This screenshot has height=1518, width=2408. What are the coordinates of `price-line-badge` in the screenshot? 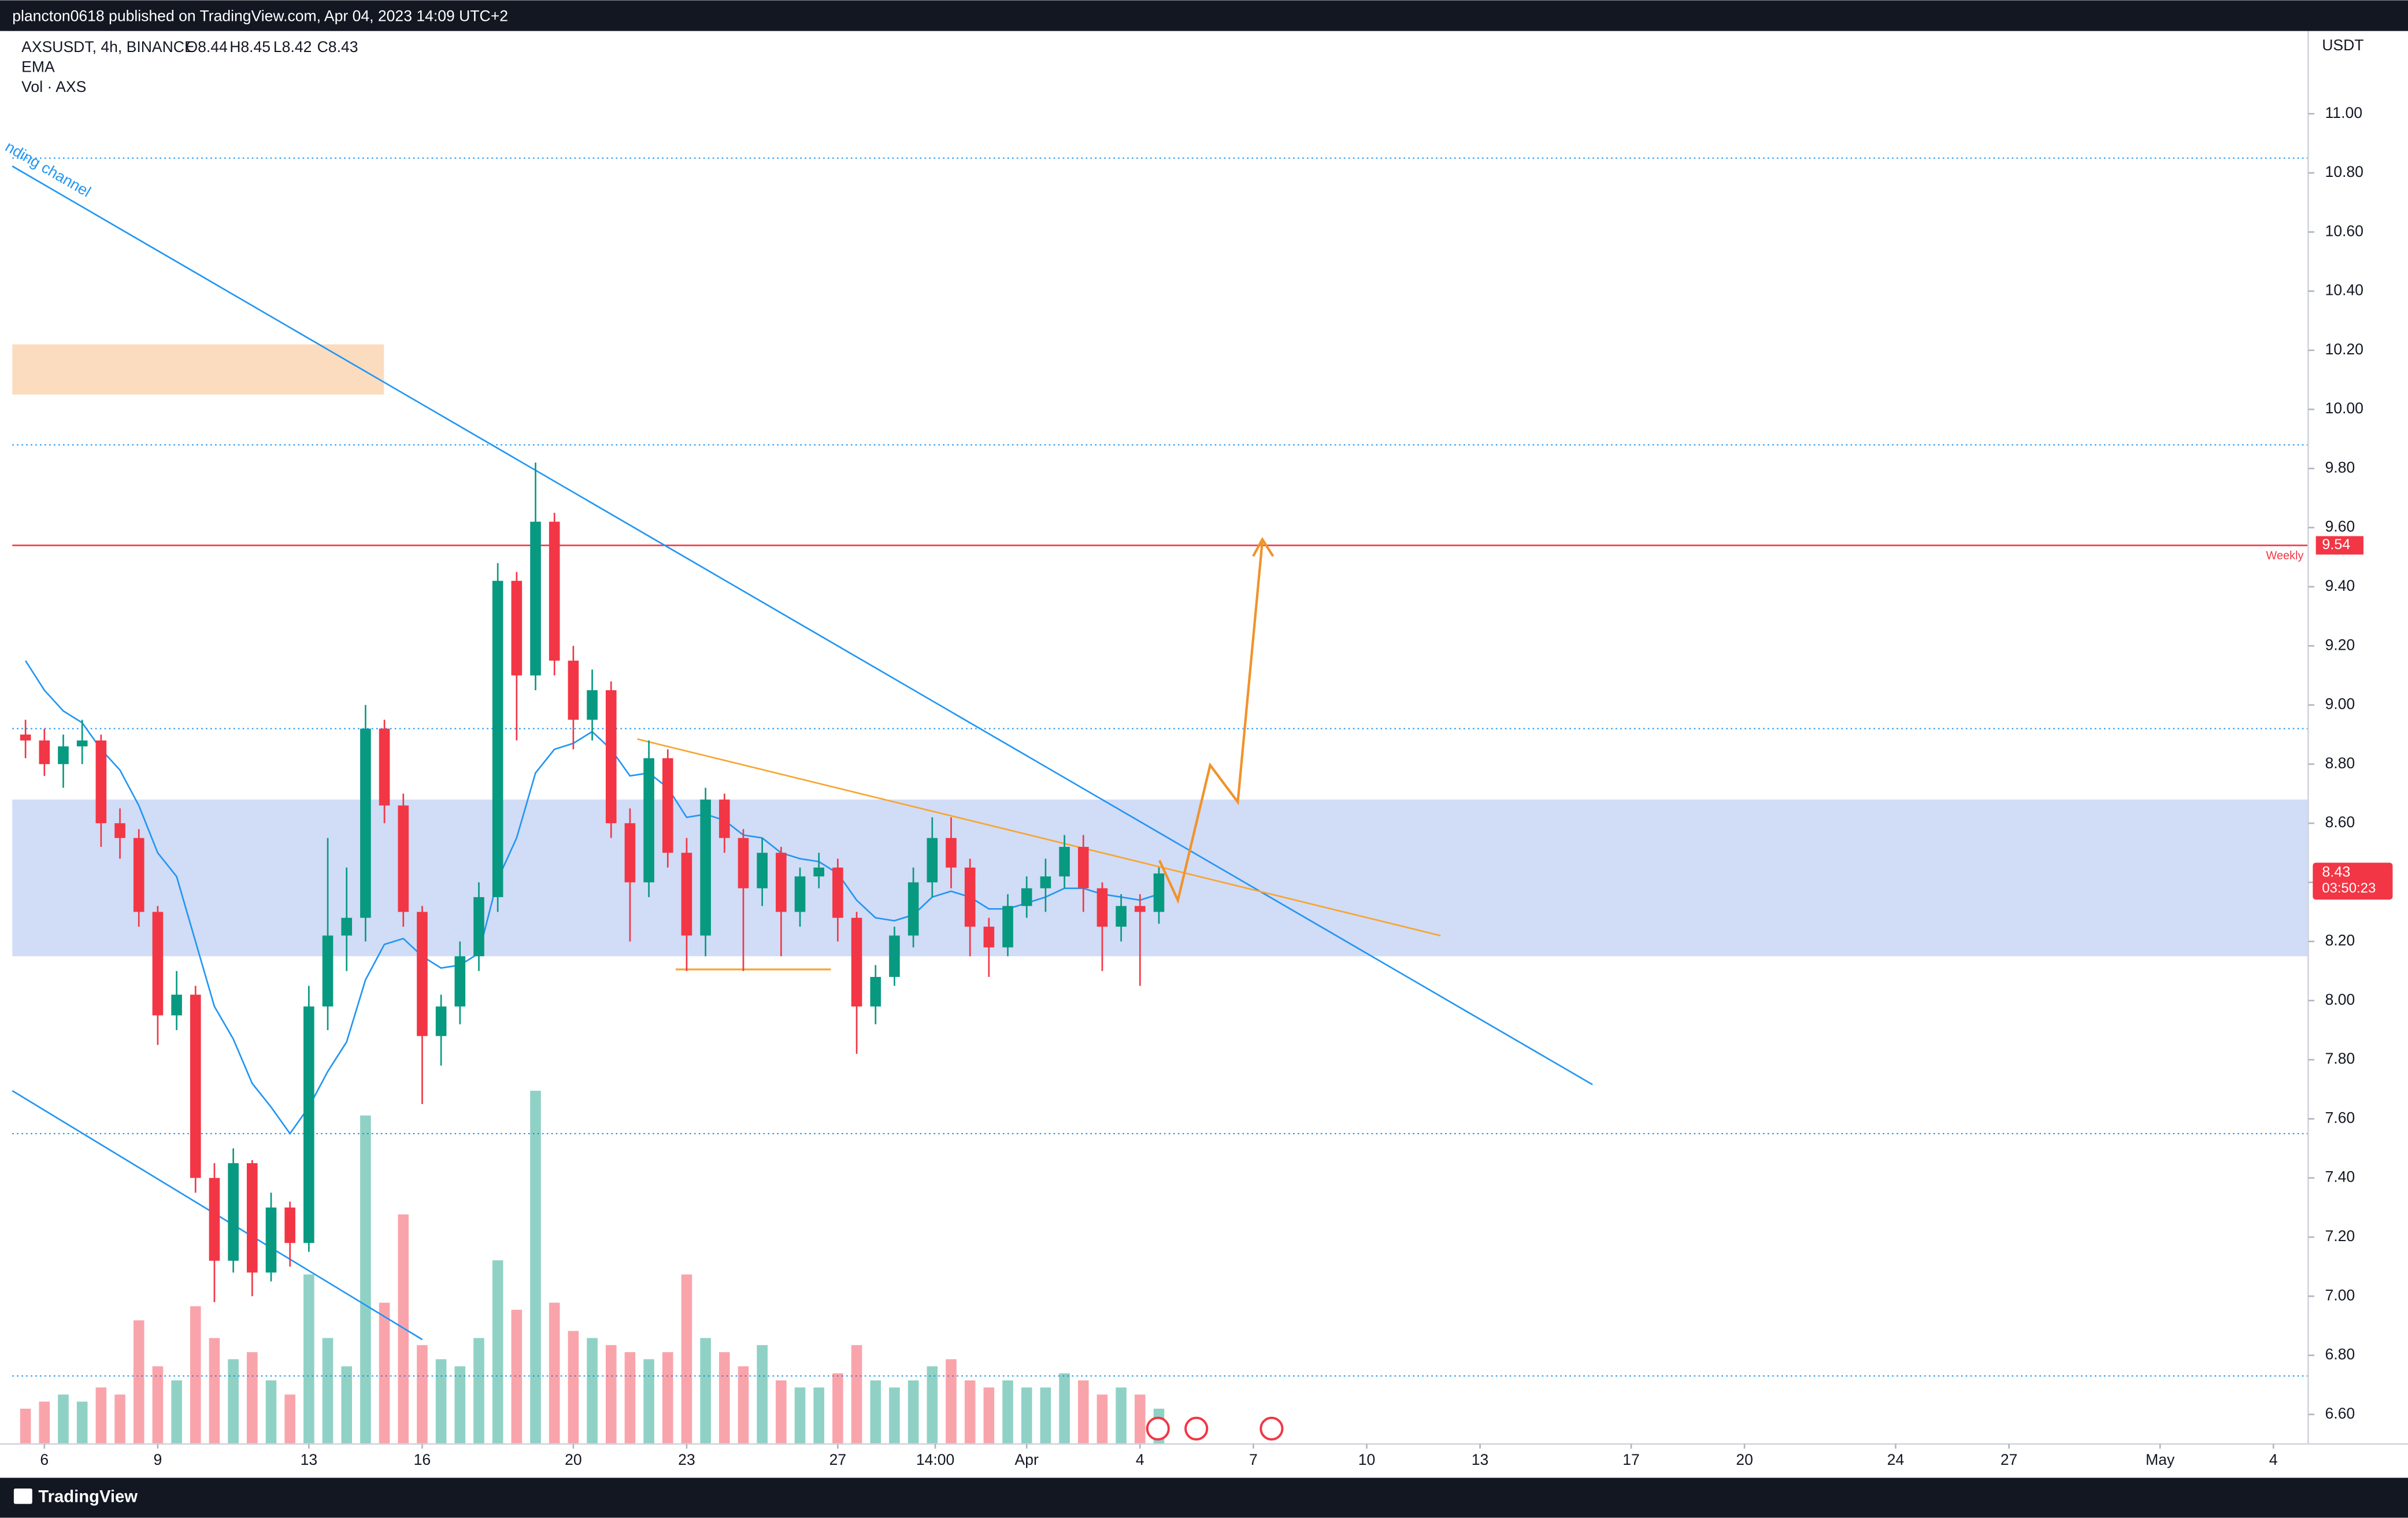 It's located at (2339, 545).